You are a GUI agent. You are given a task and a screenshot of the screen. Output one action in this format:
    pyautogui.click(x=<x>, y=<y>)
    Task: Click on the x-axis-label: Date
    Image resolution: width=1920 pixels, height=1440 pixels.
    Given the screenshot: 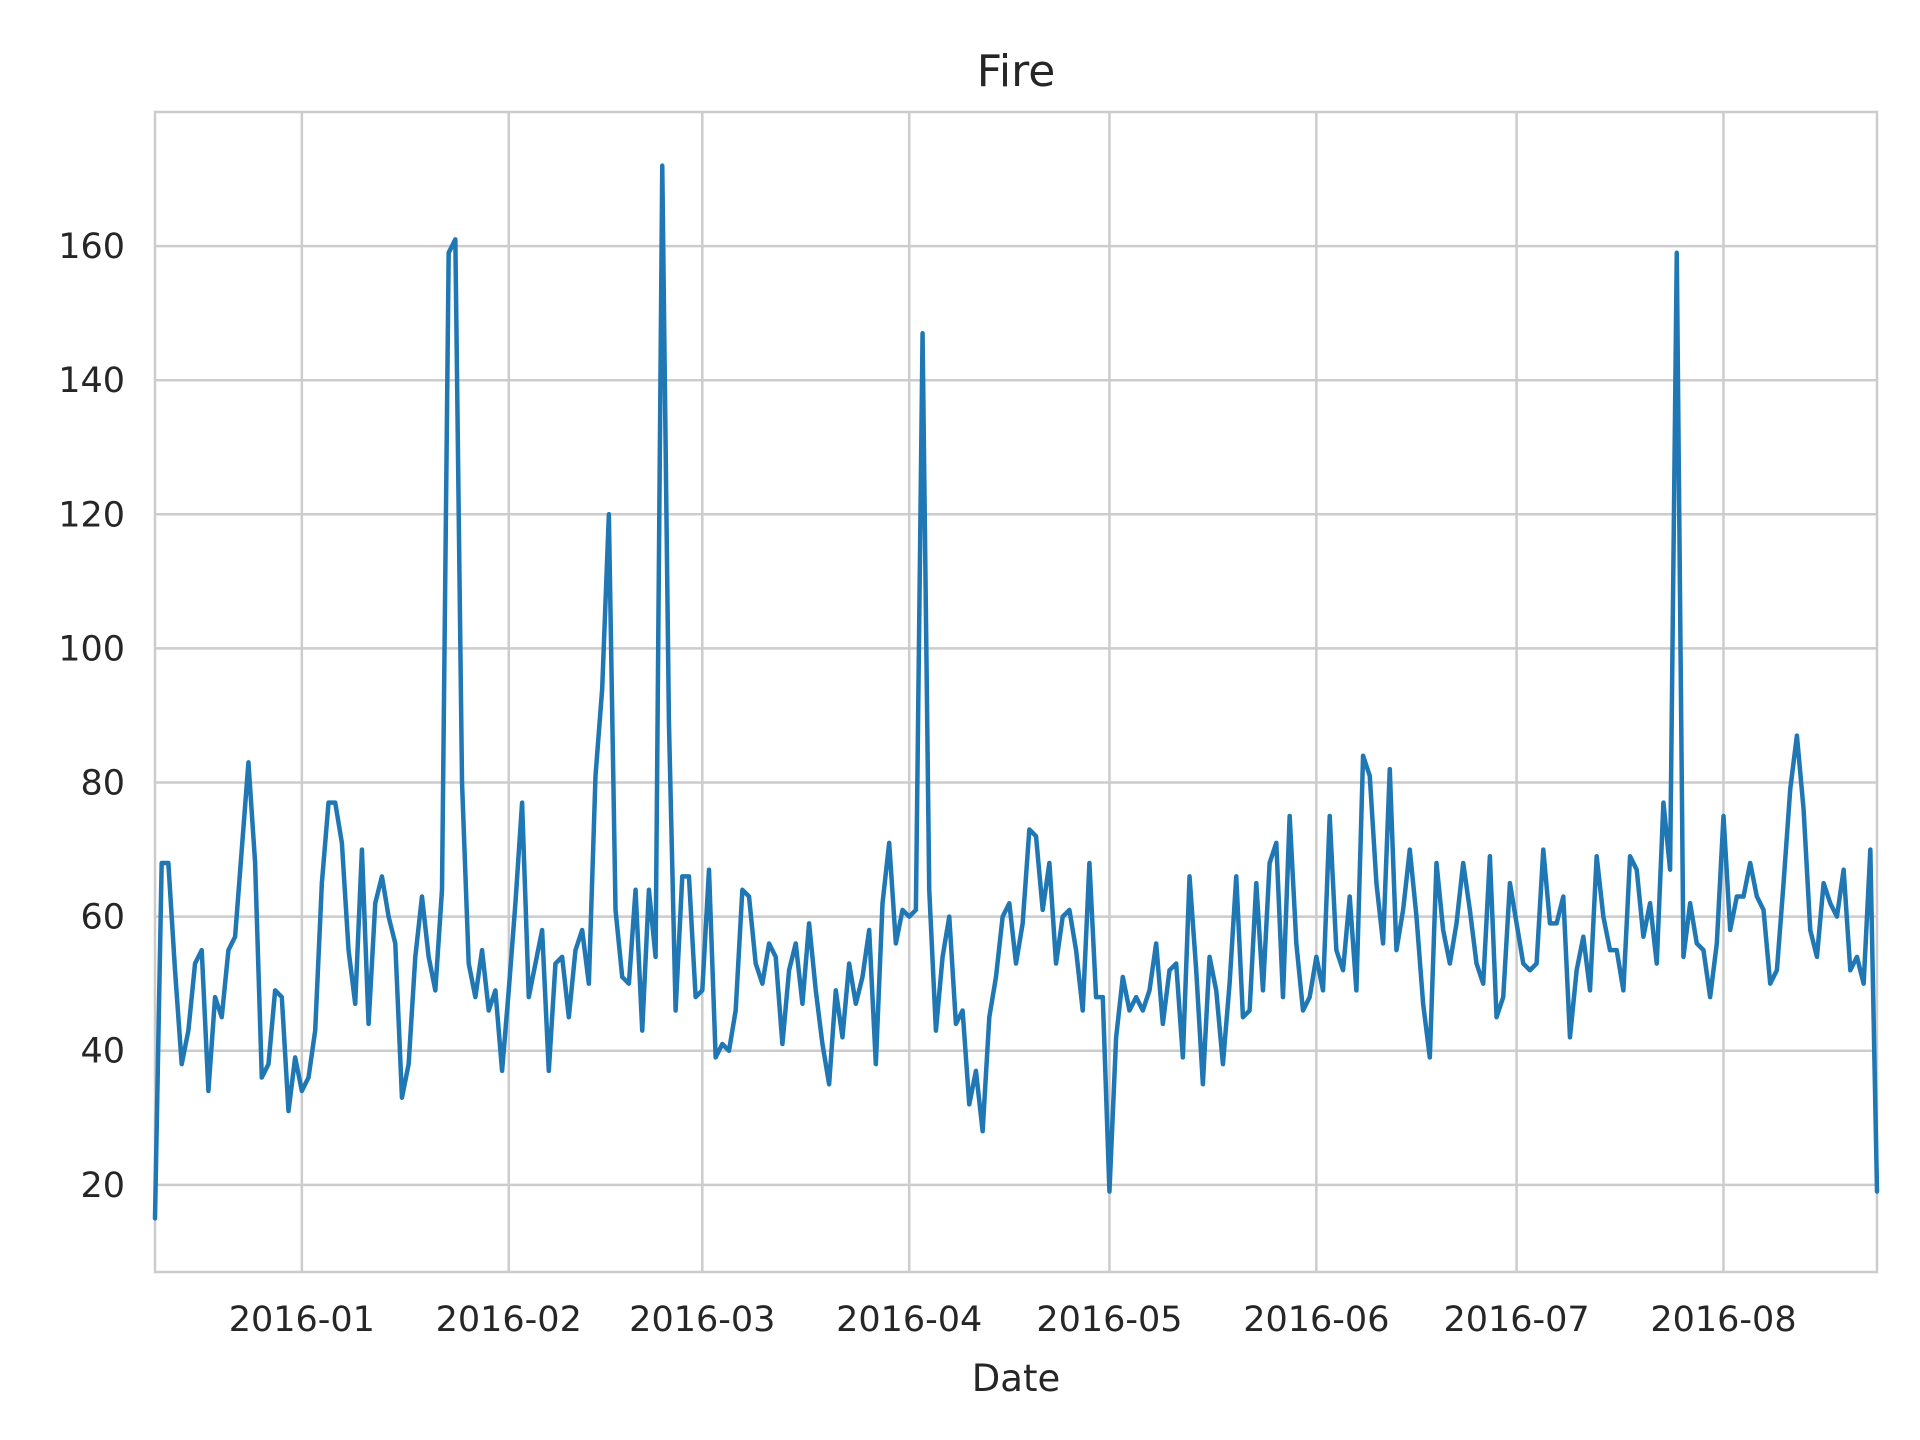 What is the action you would take?
    pyautogui.click(x=1016, y=1378)
    